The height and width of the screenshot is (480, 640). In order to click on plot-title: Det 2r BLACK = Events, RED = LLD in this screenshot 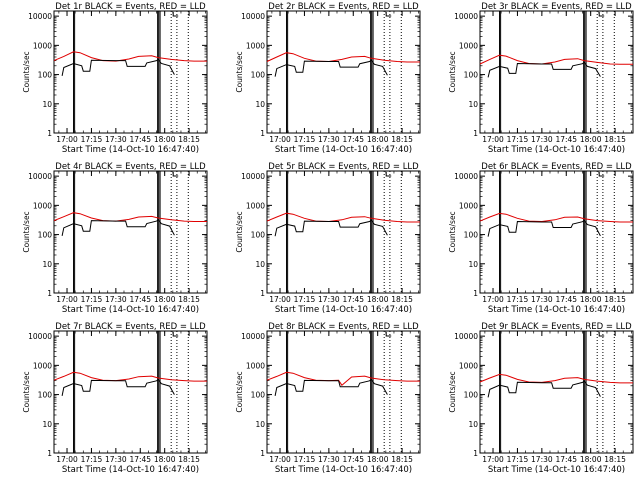, I will do `click(343, 7)`.